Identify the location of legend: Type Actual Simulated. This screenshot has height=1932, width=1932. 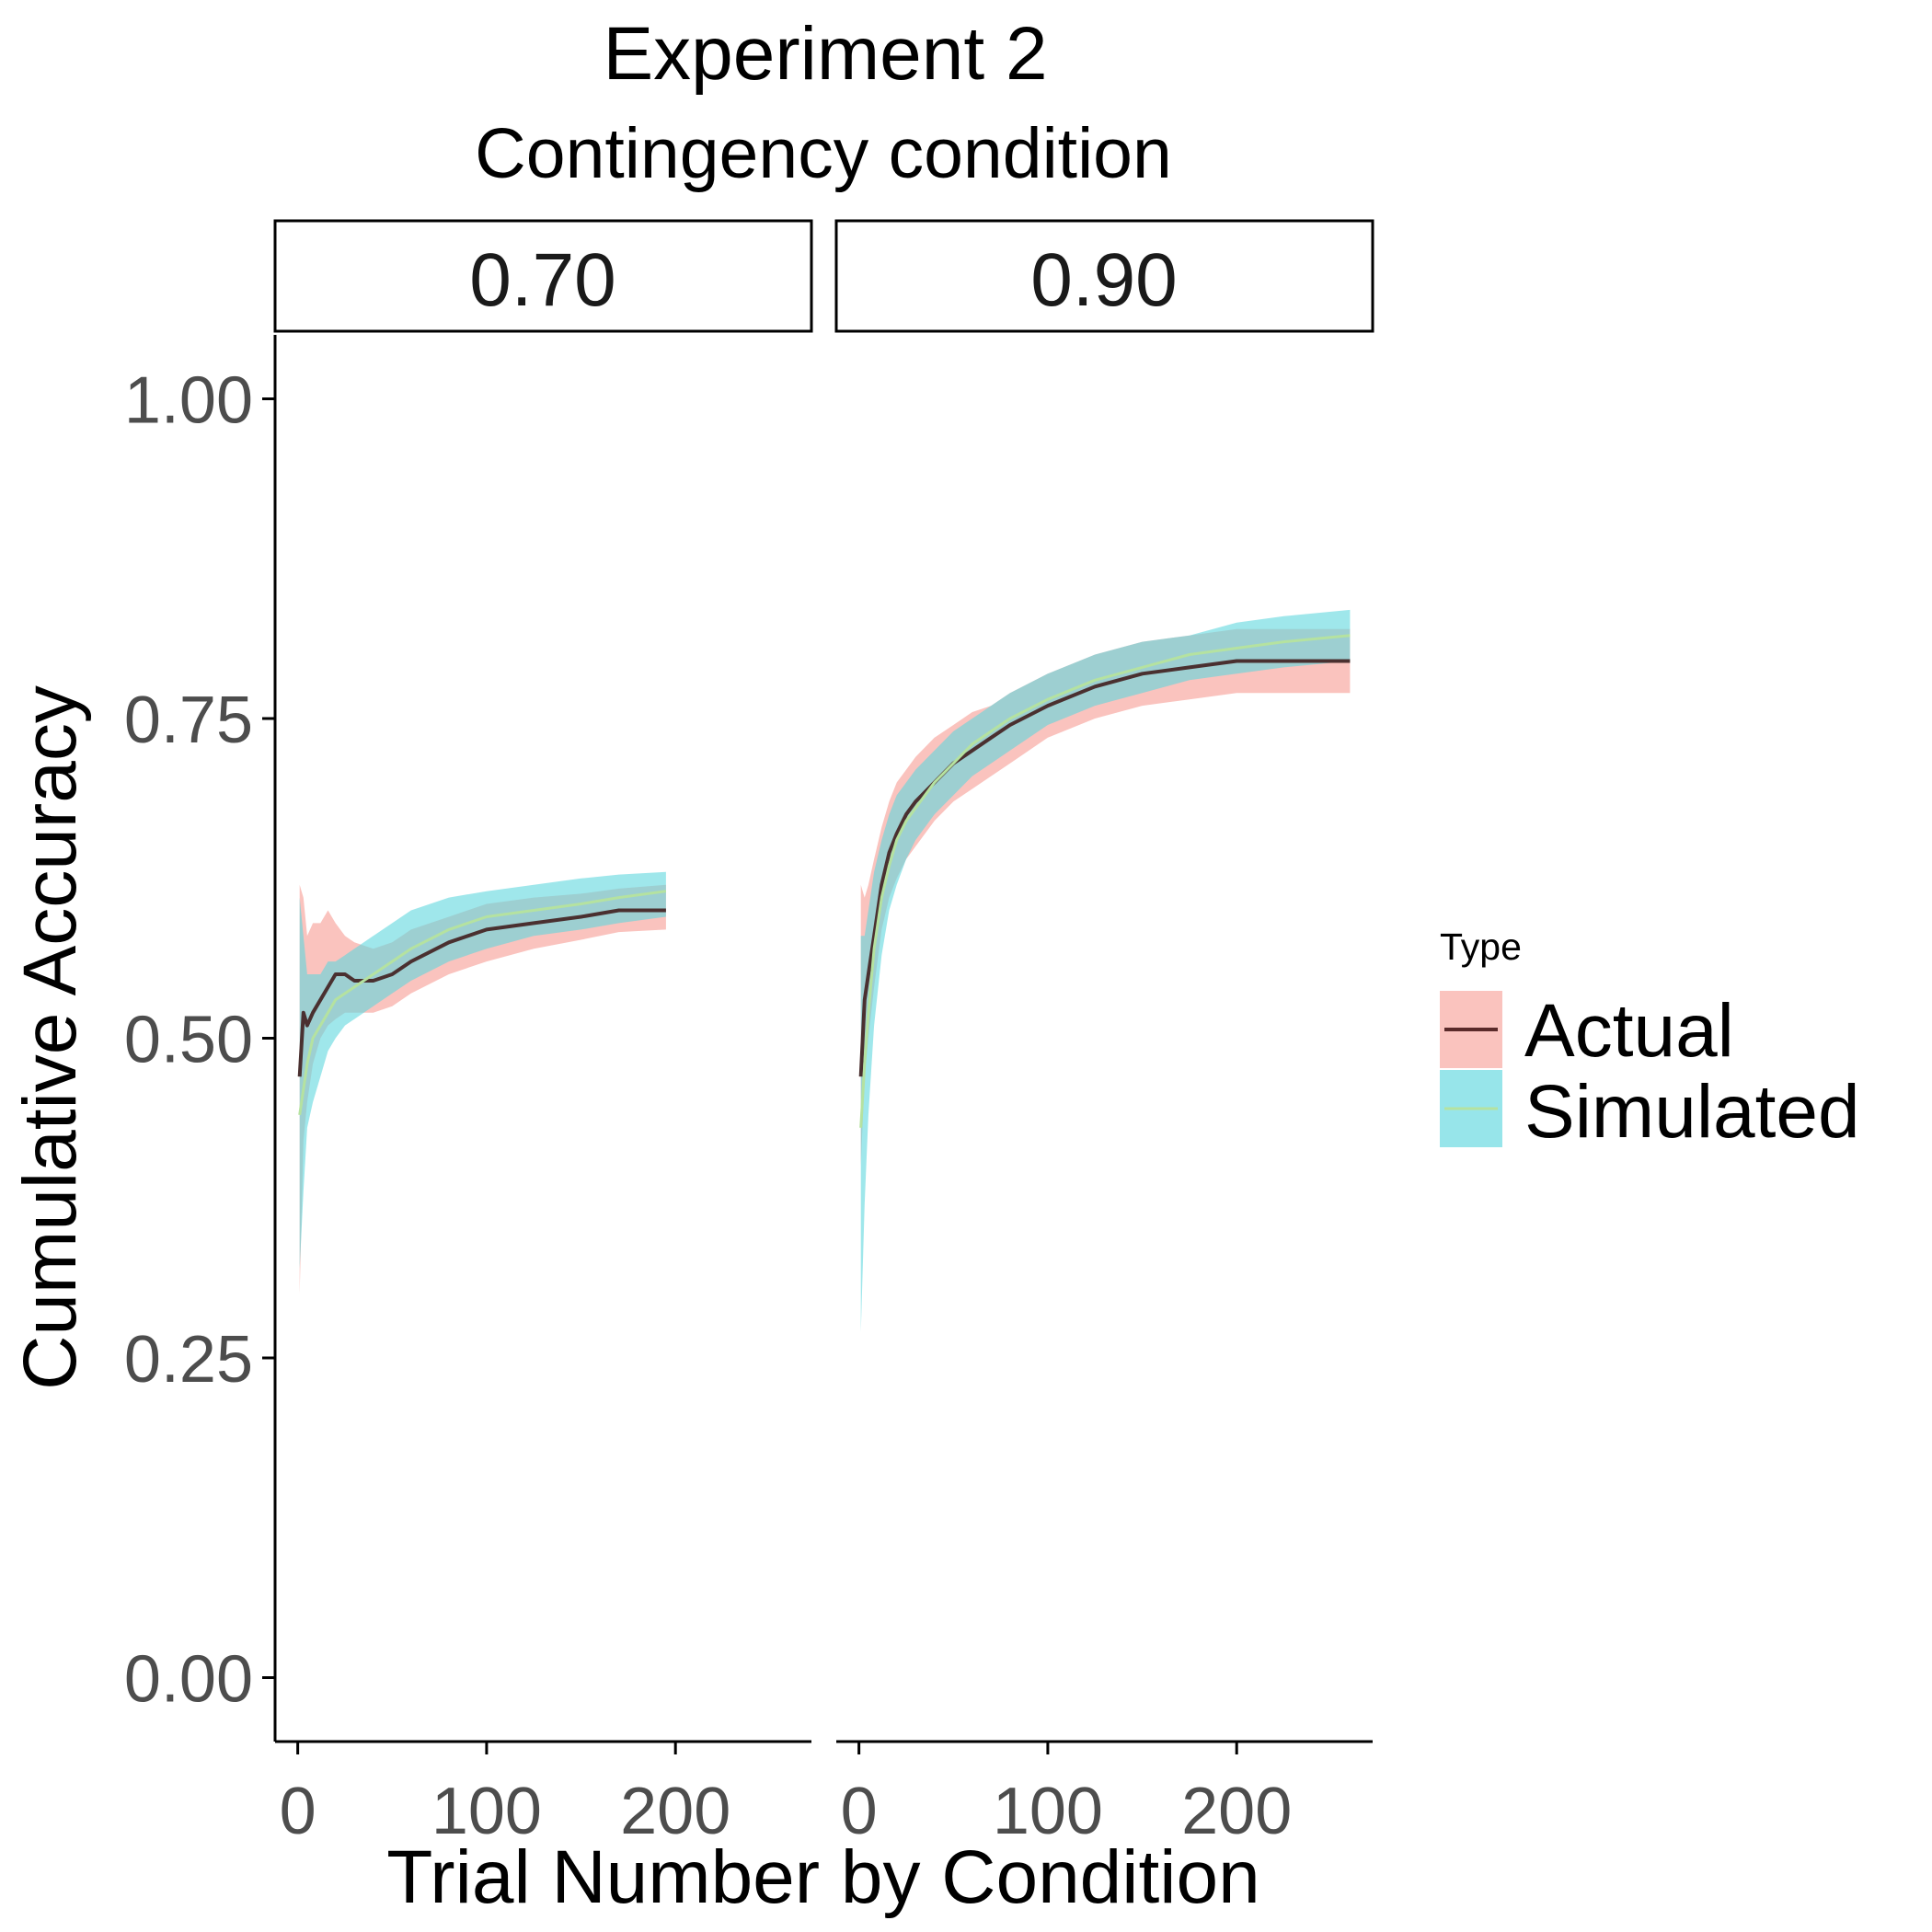
(1650, 1040).